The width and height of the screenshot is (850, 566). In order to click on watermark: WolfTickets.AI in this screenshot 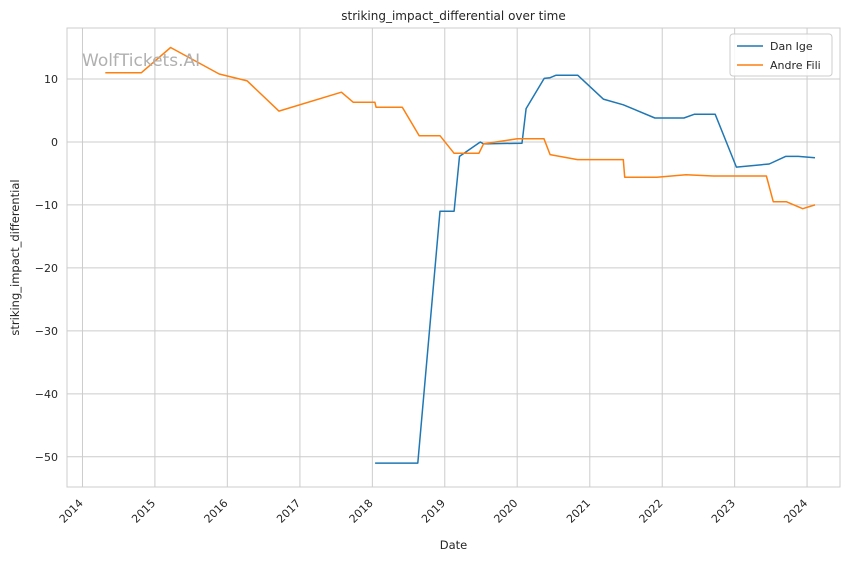, I will do `click(141, 61)`.